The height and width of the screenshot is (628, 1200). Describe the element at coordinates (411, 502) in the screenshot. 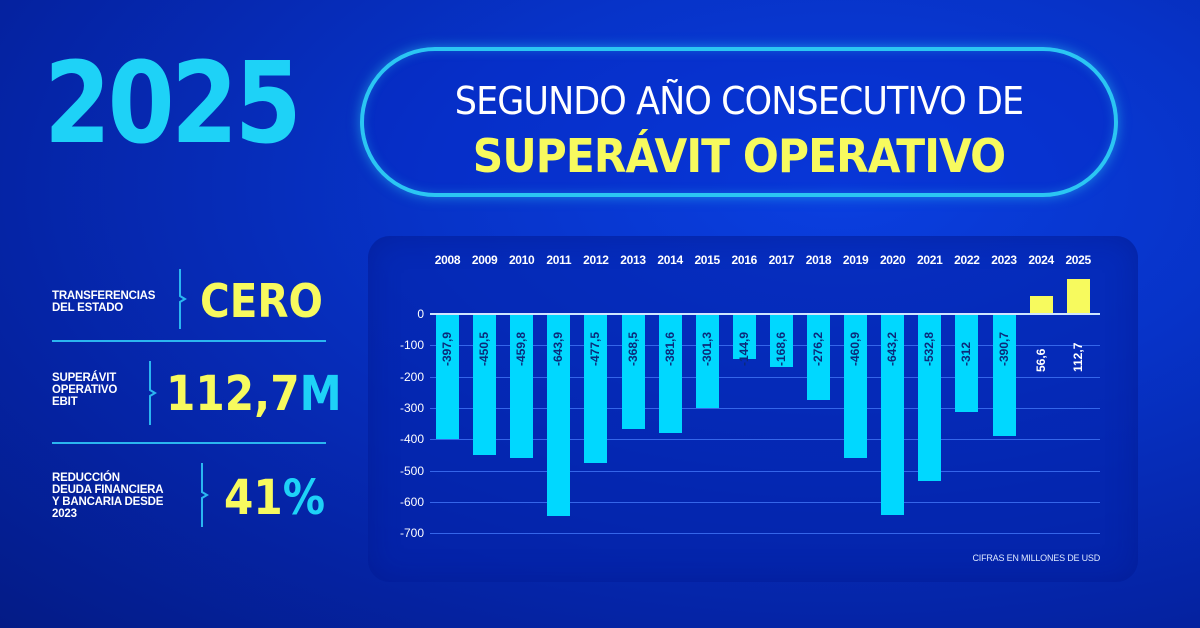

I see `y-axis-tick: -600` at that location.